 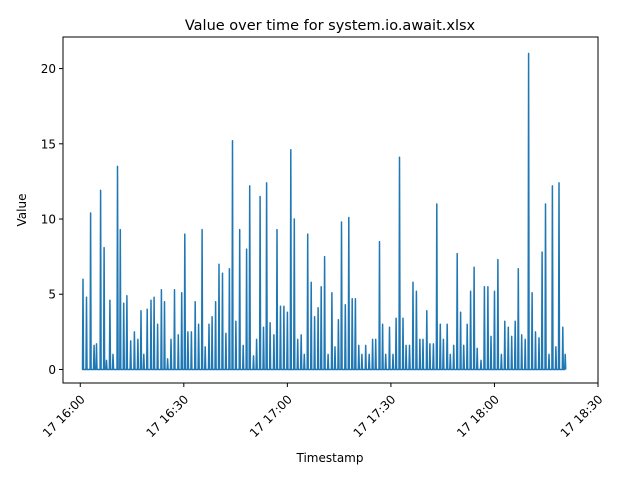 I want to click on y-tick-label: 0, so click(x=52, y=370).